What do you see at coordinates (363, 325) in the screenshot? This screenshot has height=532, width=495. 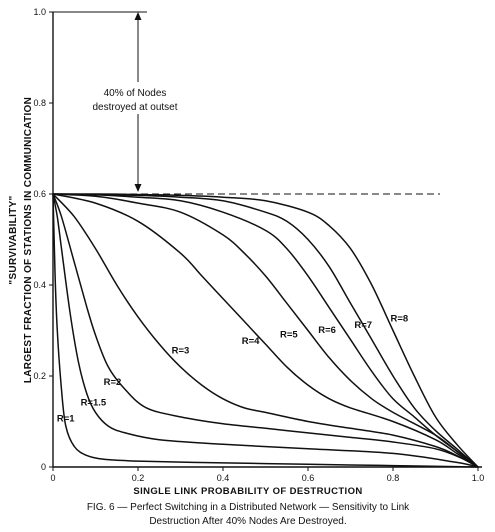 I see `curve-label: R=7` at bounding box center [363, 325].